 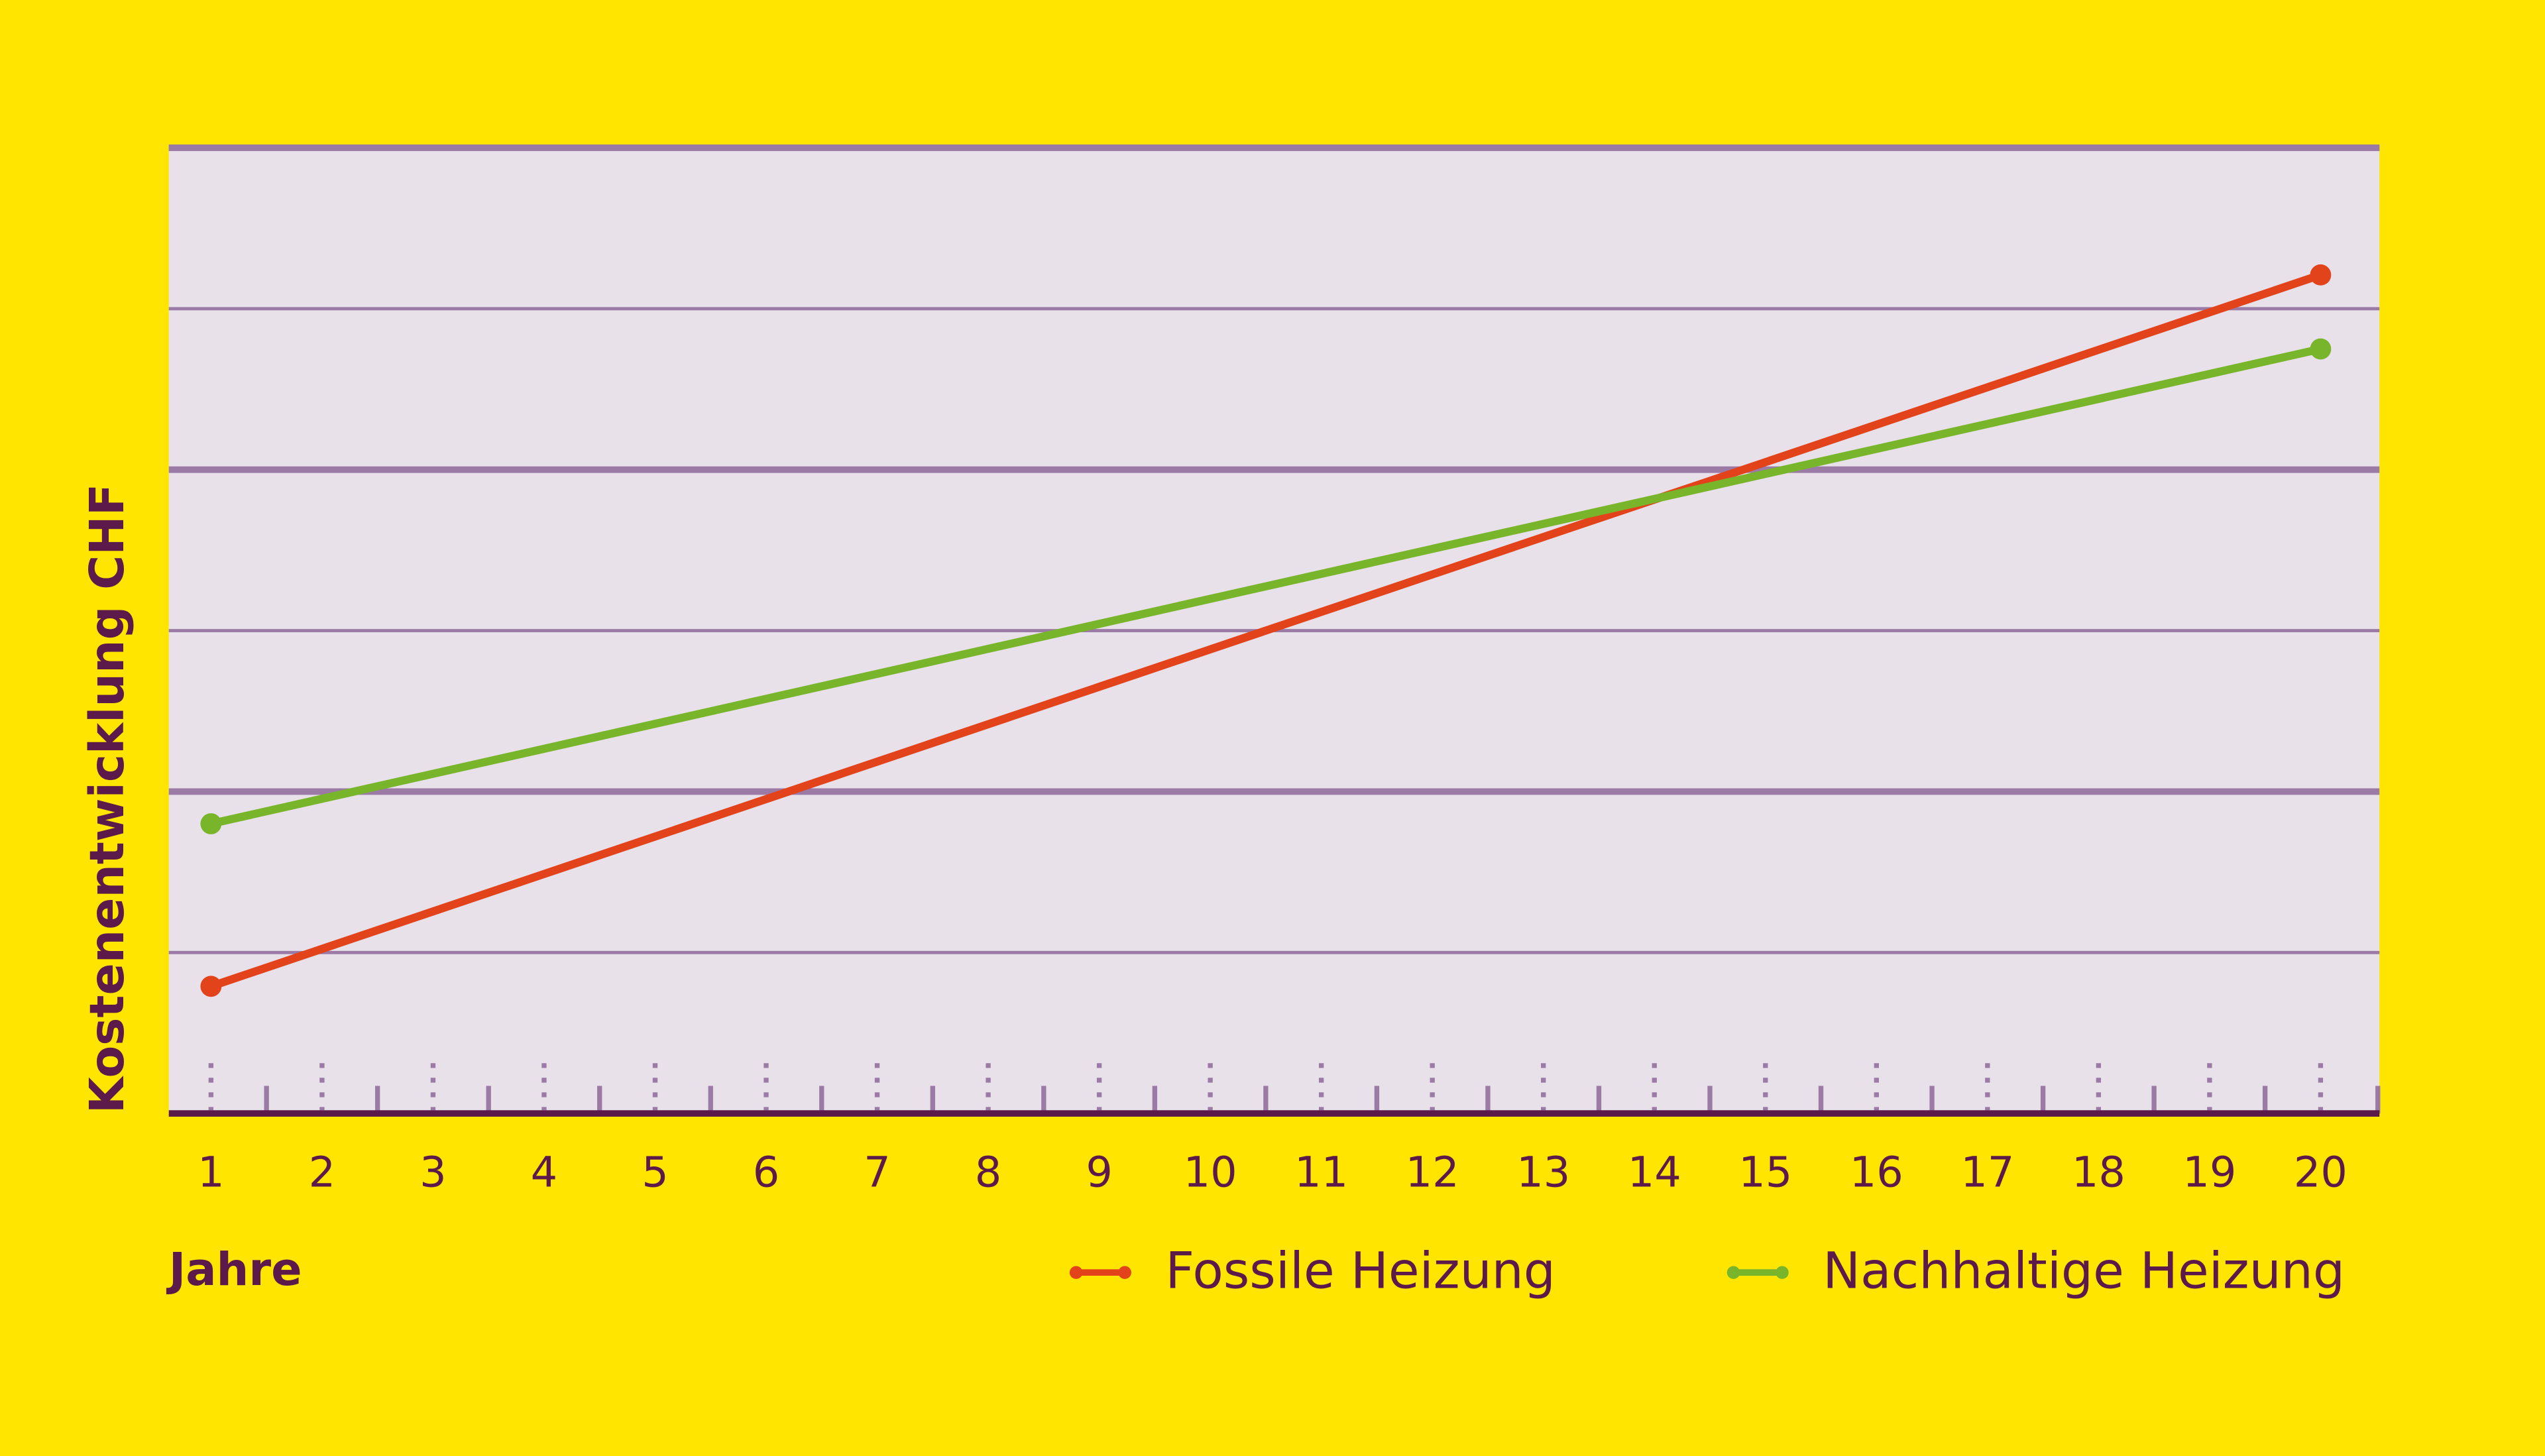 What do you see at coordinates (1765, 1173) in the screenshot?
I see `x-tick-label: 15` at bounding box center [1765, 1173].